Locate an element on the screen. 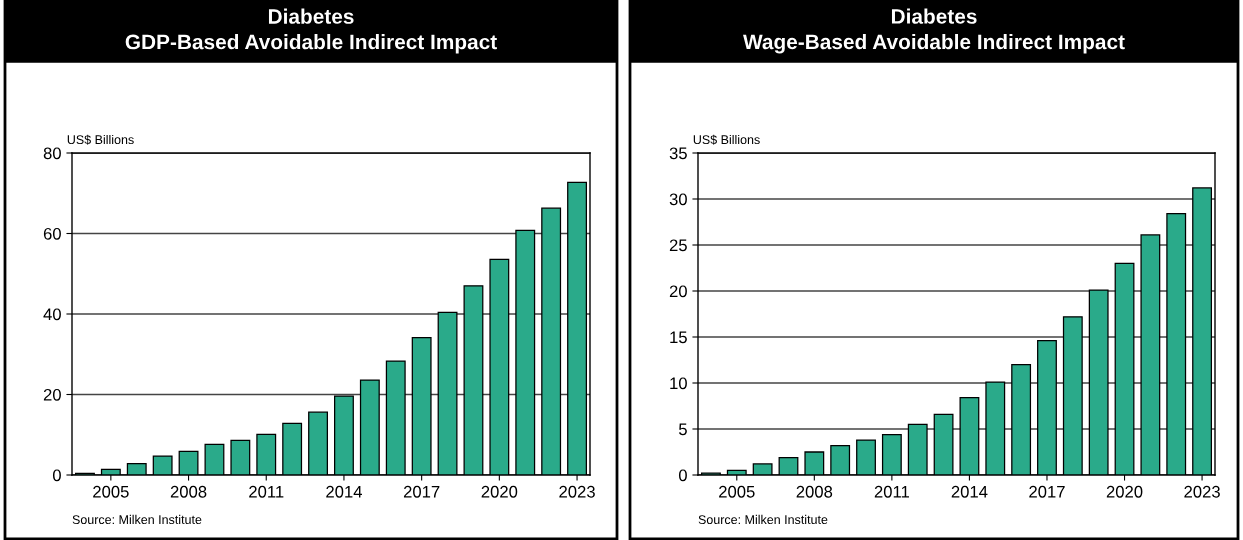 The width and height of the screenshot is (1243, 540). y-tick-label: 40 is located at coordinates (52, 314).